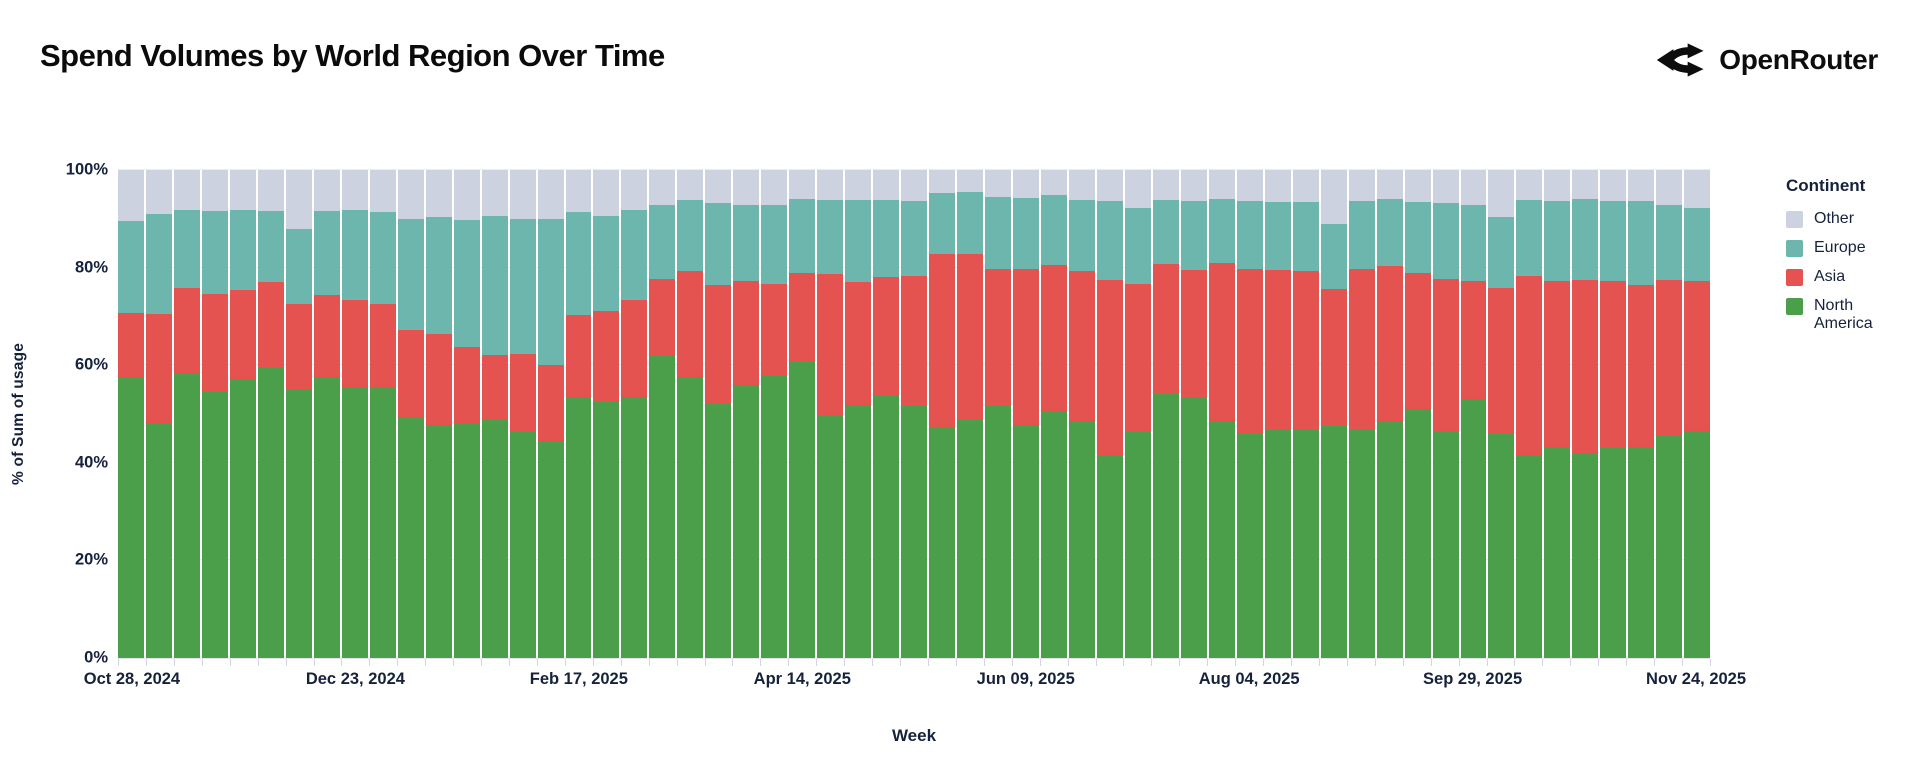 Image resolution: width=1916 pixels, height=762 pixels. What do you see at coordinates (802, 235) in the screenshot?
I see `segment-europe-apr-14-2025` at bounding box center [802, 235].